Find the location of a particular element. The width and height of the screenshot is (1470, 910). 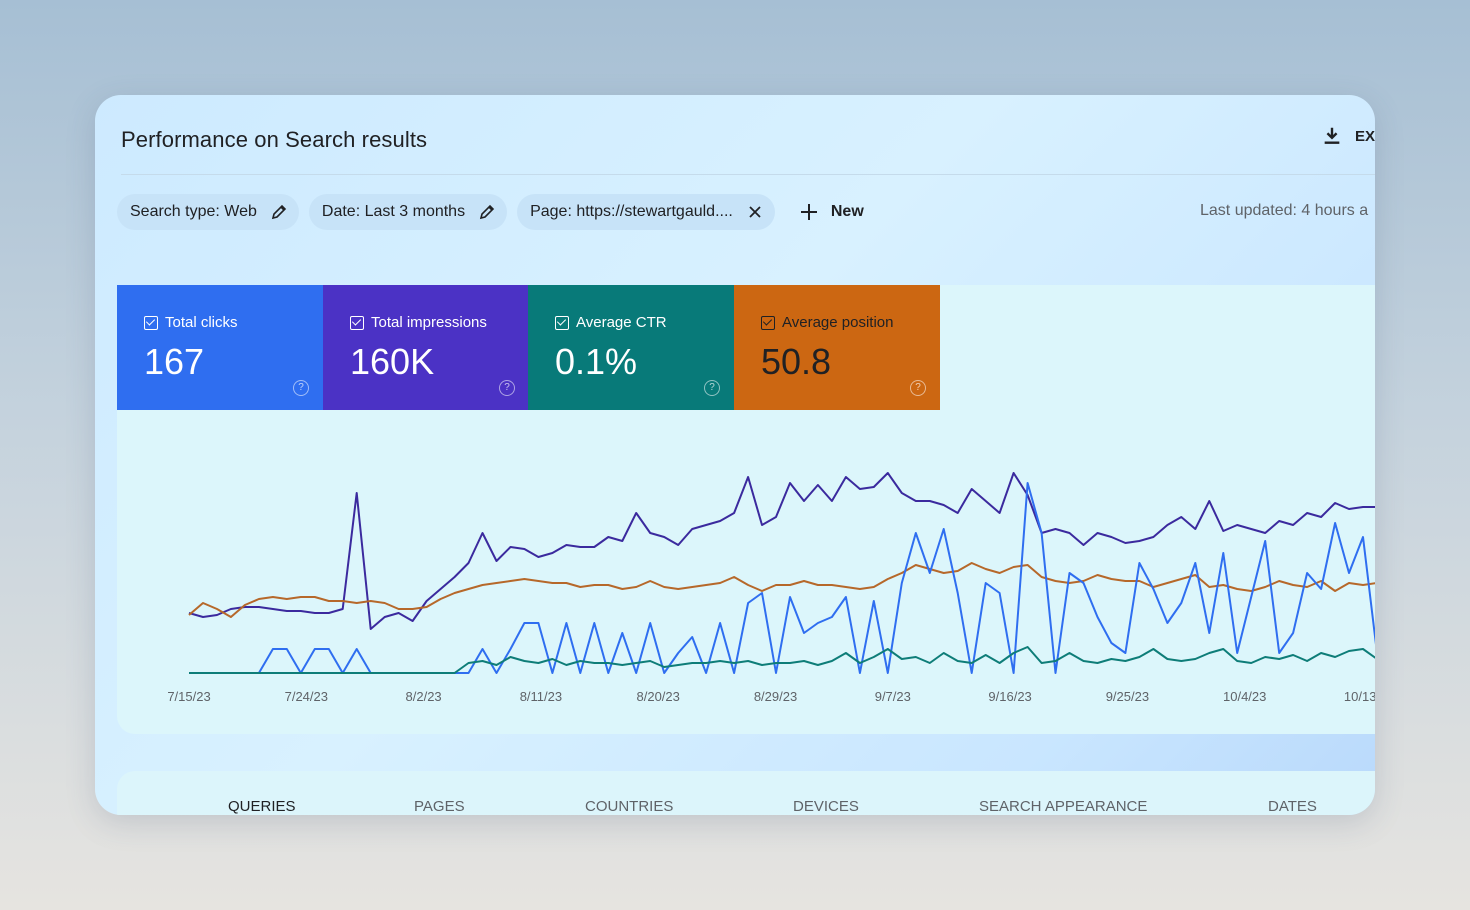

header-divider is located at coordinates (748, 174).